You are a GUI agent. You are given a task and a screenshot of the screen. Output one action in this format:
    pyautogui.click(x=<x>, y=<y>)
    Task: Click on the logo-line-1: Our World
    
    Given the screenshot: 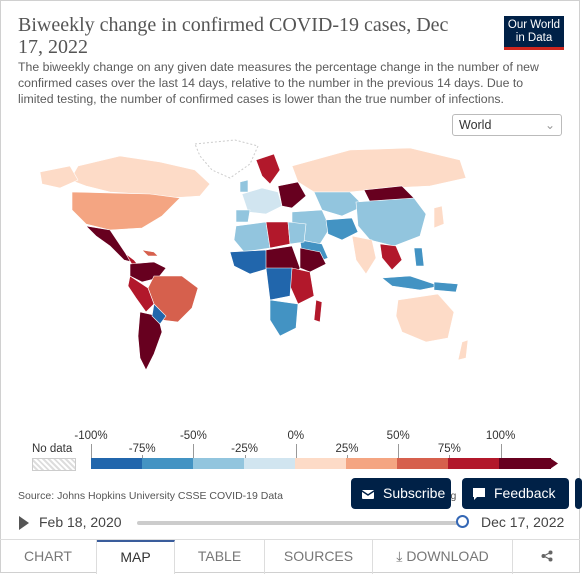 What is the action you would take?
    pyautogui.click(x=534, y=25)
    